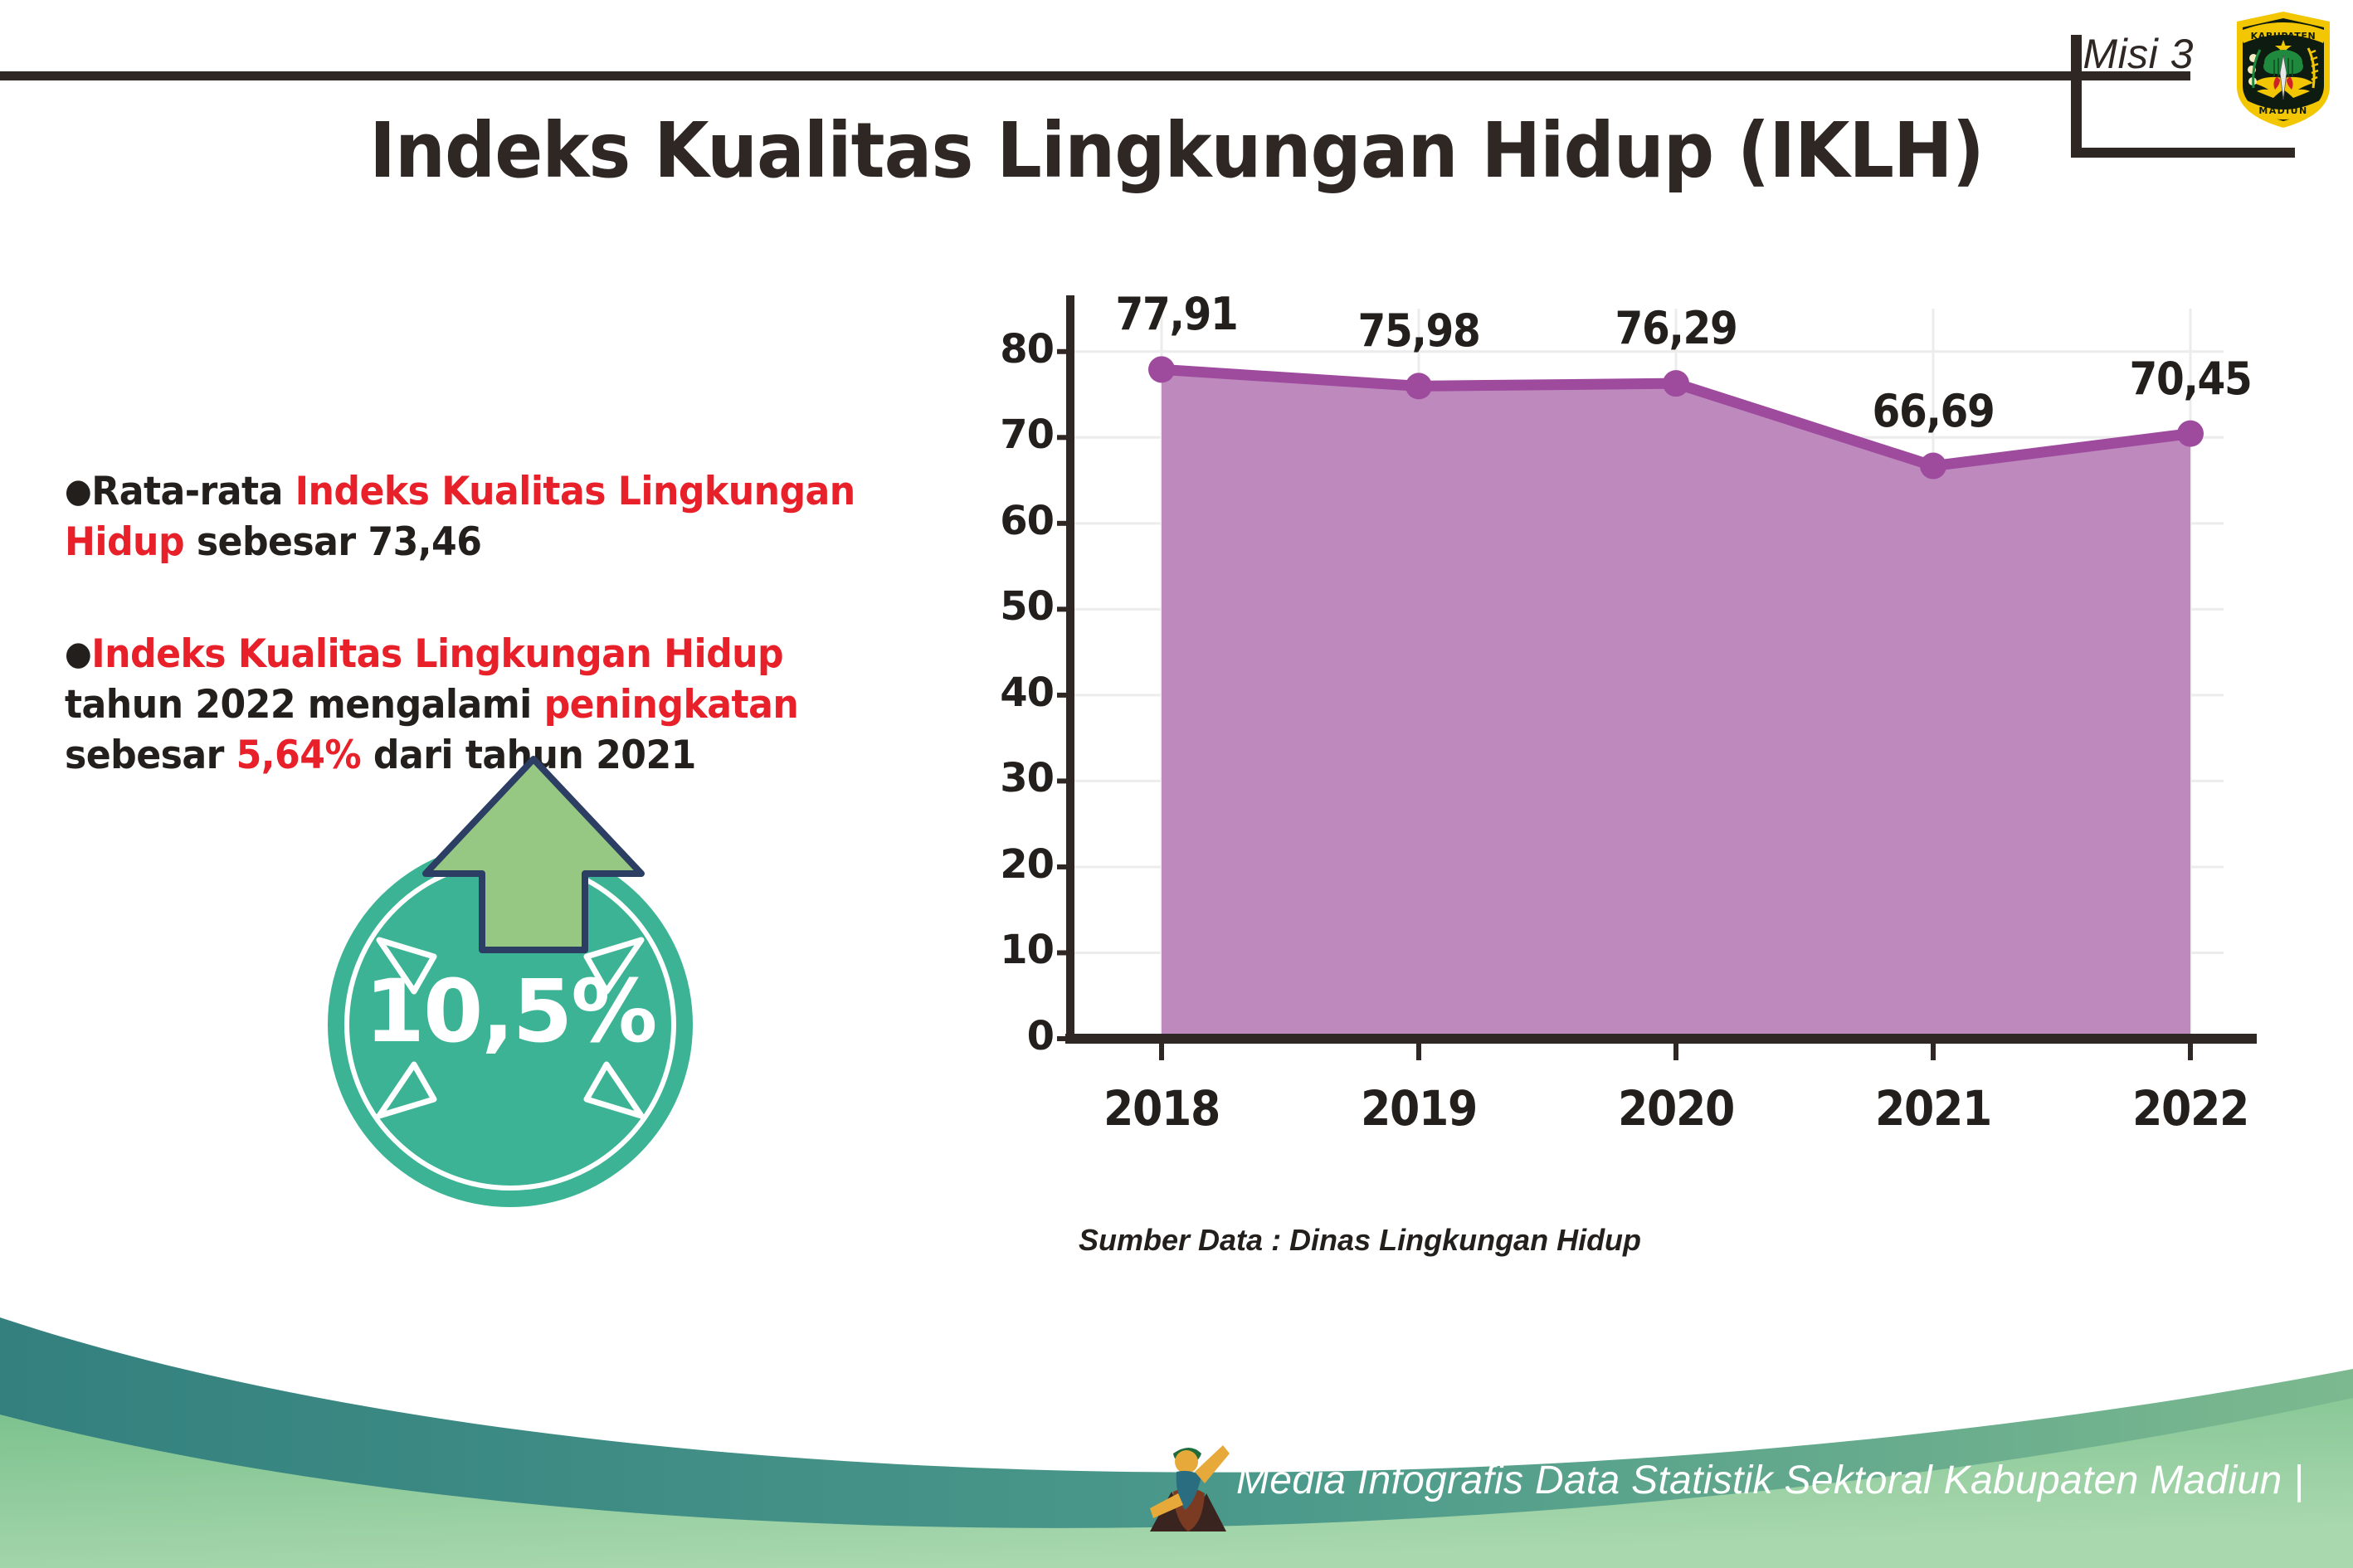 This screenshot has width=2353, height=1568. What do you see at coordinates (1027, 692) in the screenshot?
I see `y-axis-tick-label: 40` at bounding box center [1027, 692].